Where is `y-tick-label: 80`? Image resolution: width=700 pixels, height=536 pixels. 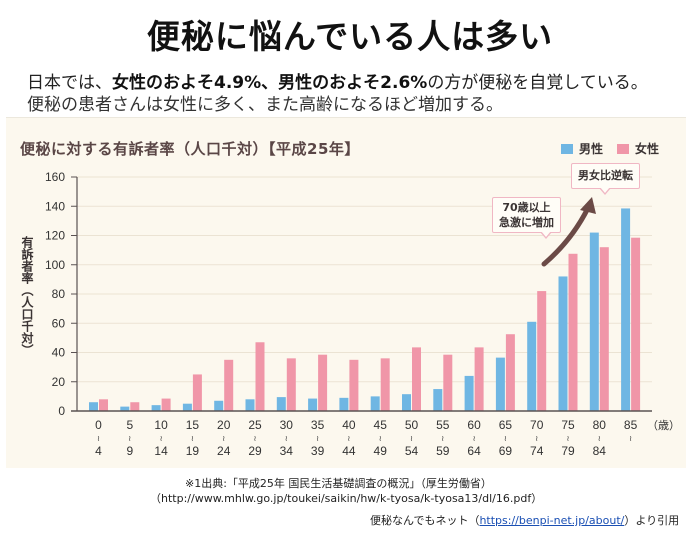
y-tick-label: 80 is located at coordinates (59, 294).